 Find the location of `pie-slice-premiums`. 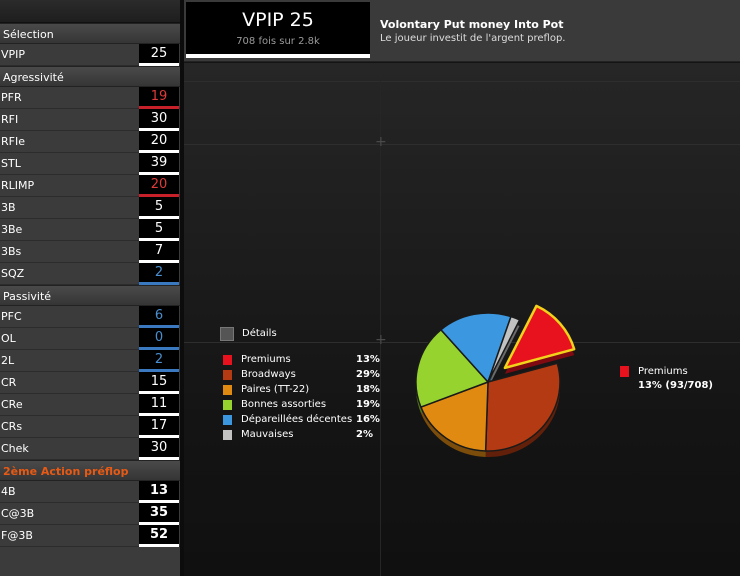

pie-slice-premiums is located at coordinates (539, 337).